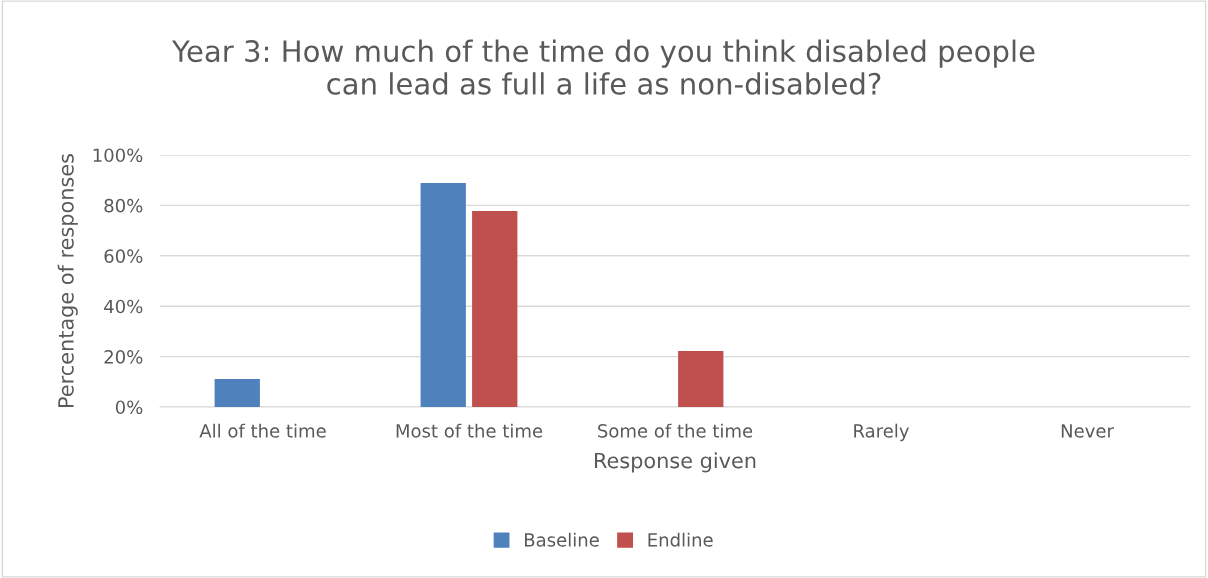  I want to click on legend-label: Baseline, so click(562, 539).